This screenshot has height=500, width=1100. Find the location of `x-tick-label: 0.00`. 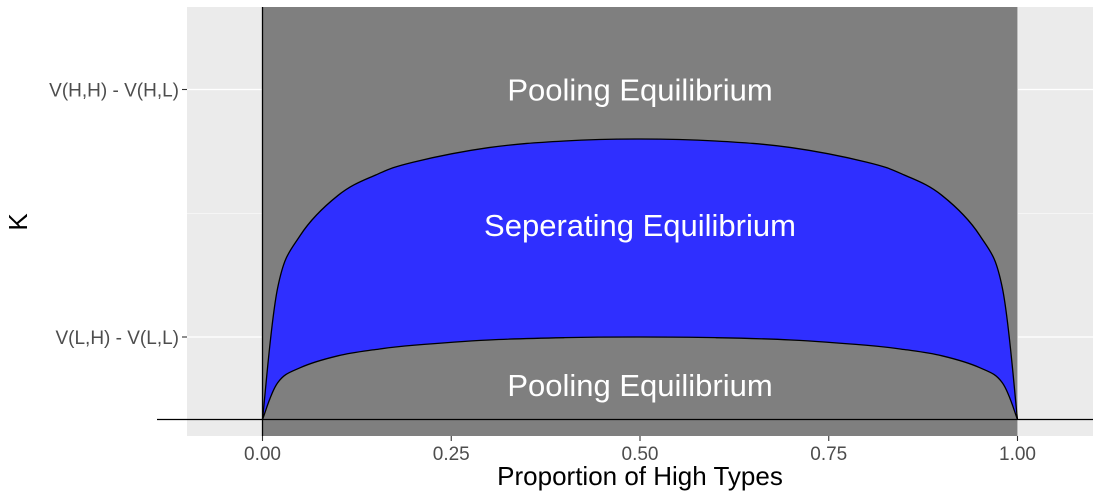

x-tick-label: 0.00 is located at coordinates (262, 454).